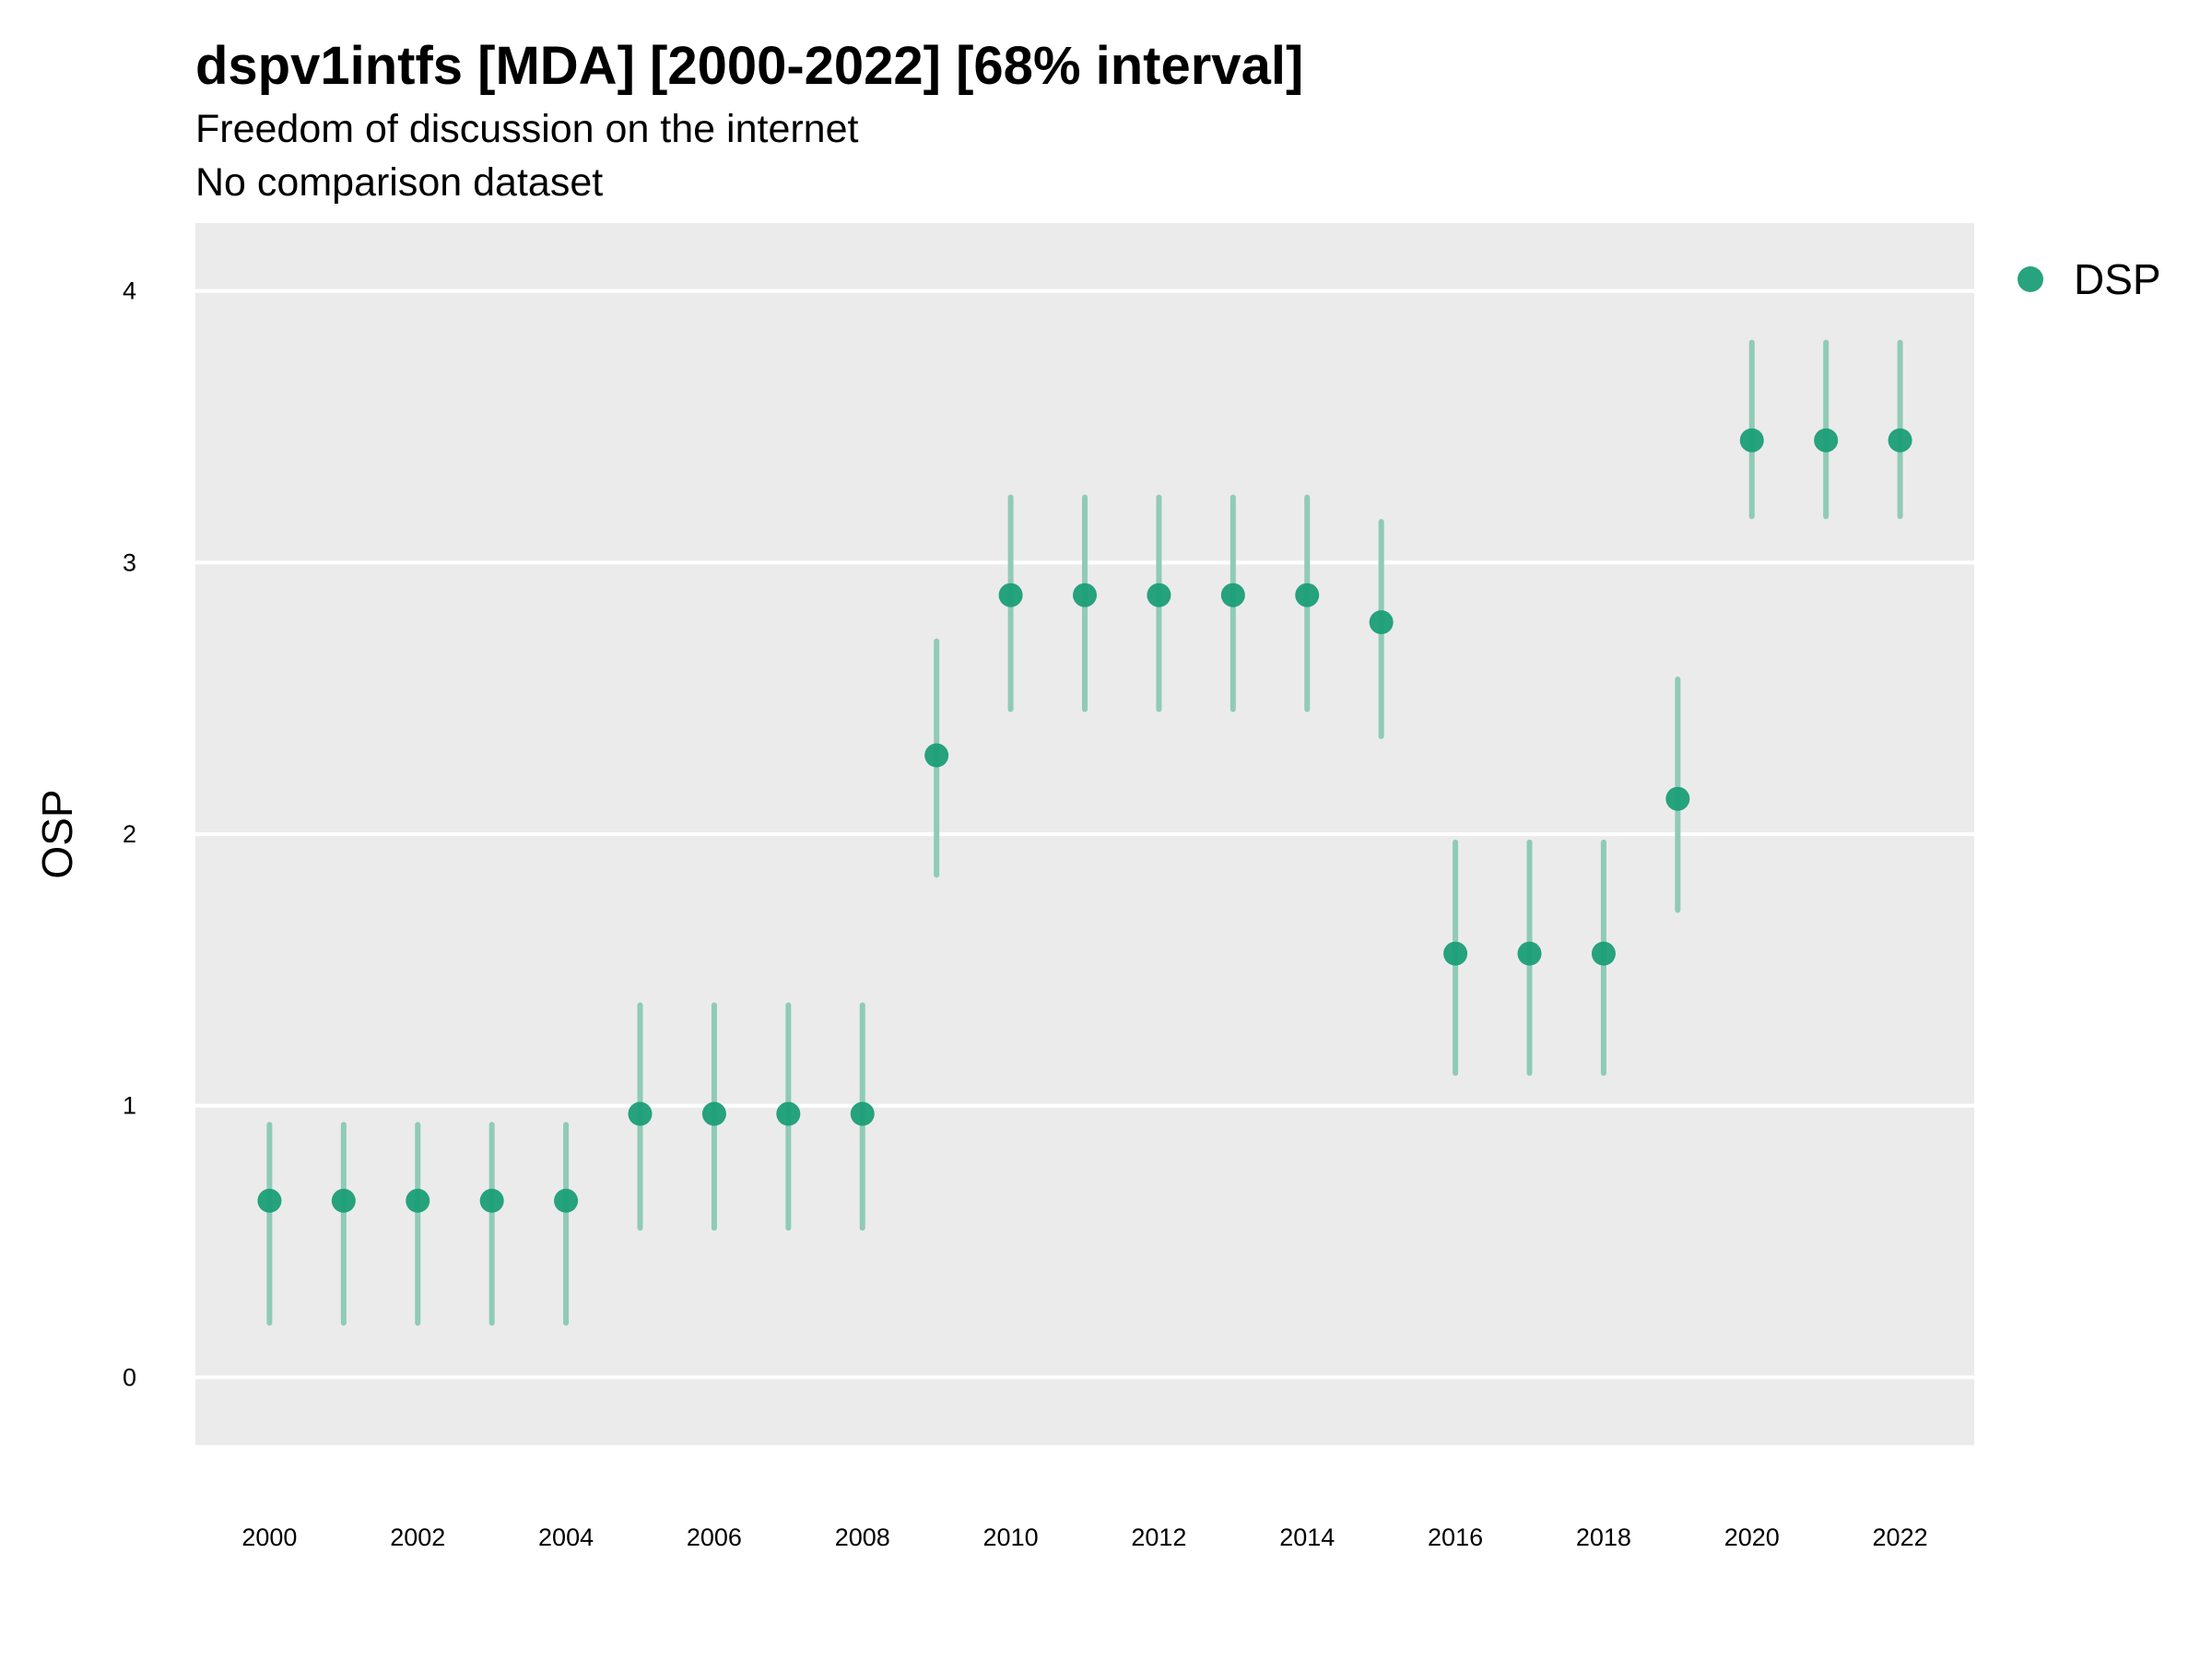 This screenshot has width=2212, height=1659. What do you see at coordinates (566, 1537) in the screenshot?
I see `x-tick-label: 2004` at bounding box center [566, 1537].